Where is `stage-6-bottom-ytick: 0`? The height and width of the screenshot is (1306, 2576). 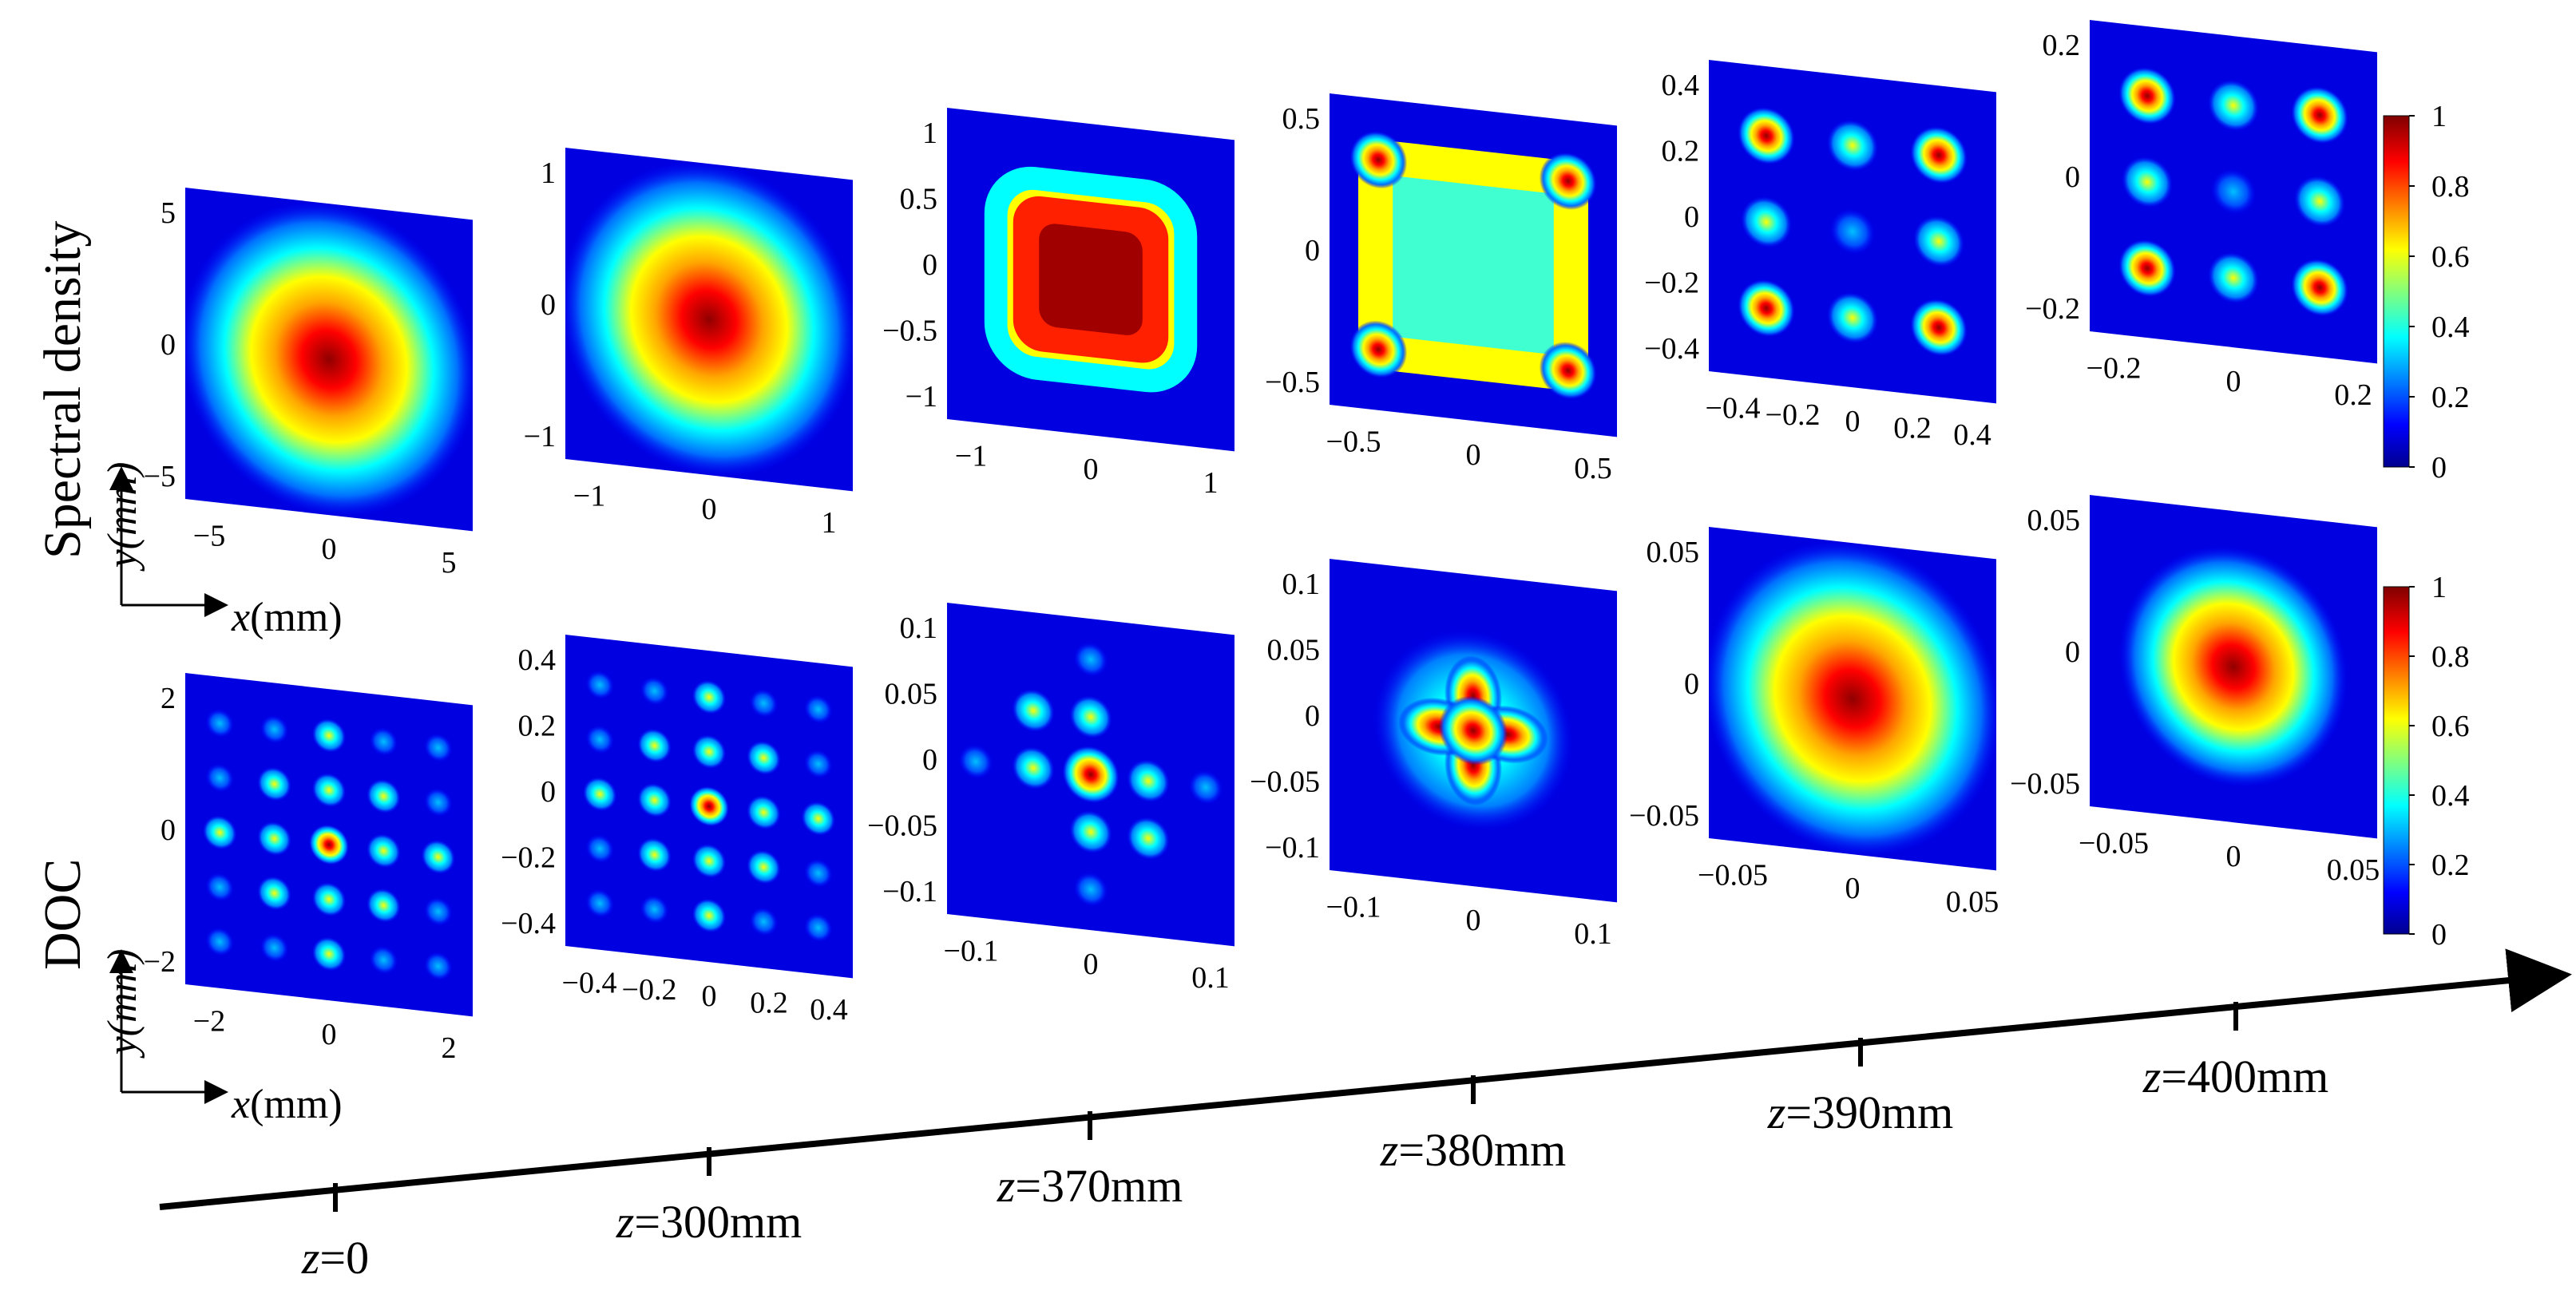 stage-6-bottom-ytick: 0 is located at coordinates (2072, 652).